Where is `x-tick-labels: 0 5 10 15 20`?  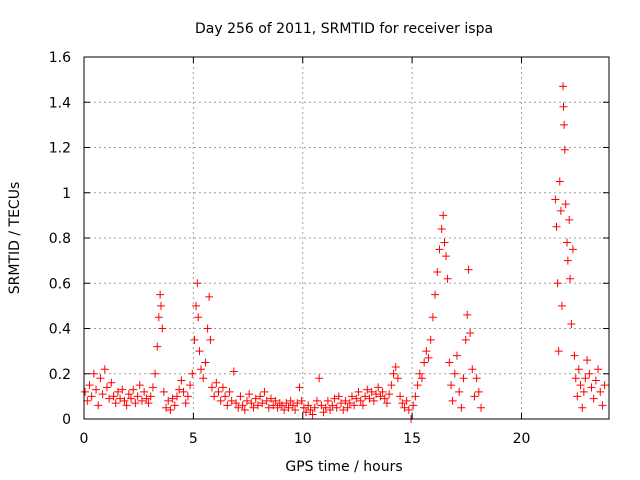
x-tick-labels: 0 5 10 15 20 is located at coordinates (305, 439).